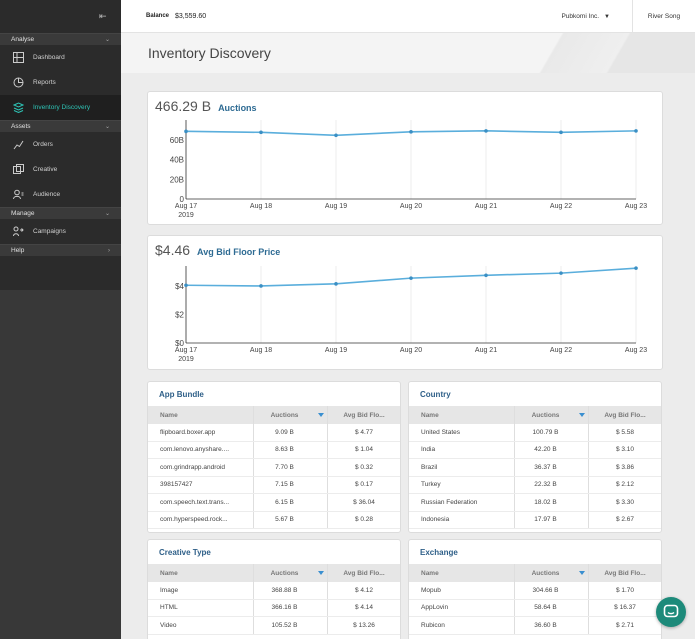 The image size is (695, 639). I want to click on table-row: Mopub 304.66 B $ 1.70, so click(535, 591).